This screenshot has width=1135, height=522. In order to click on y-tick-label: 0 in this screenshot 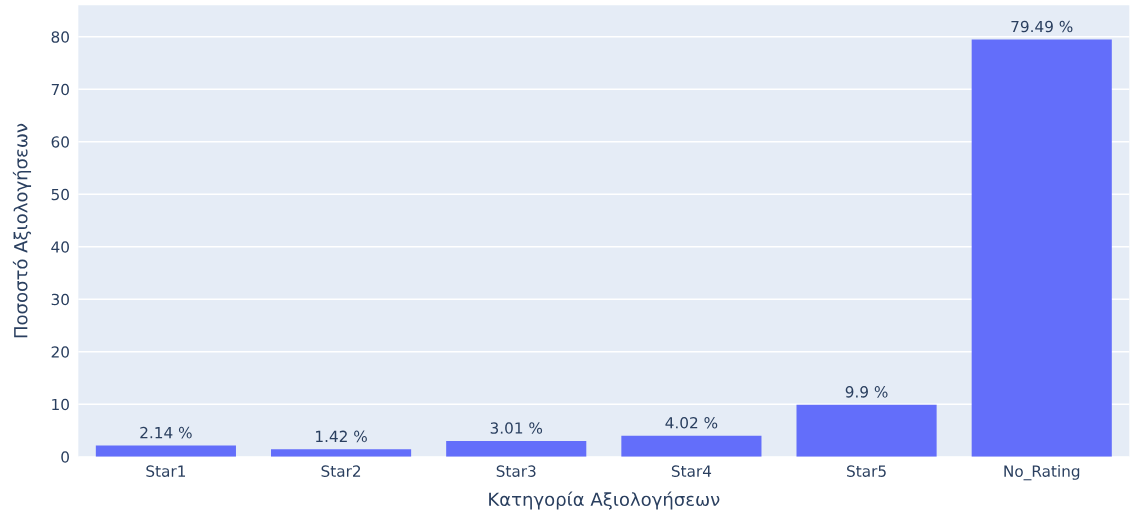, I will do `click(65, 457)`.